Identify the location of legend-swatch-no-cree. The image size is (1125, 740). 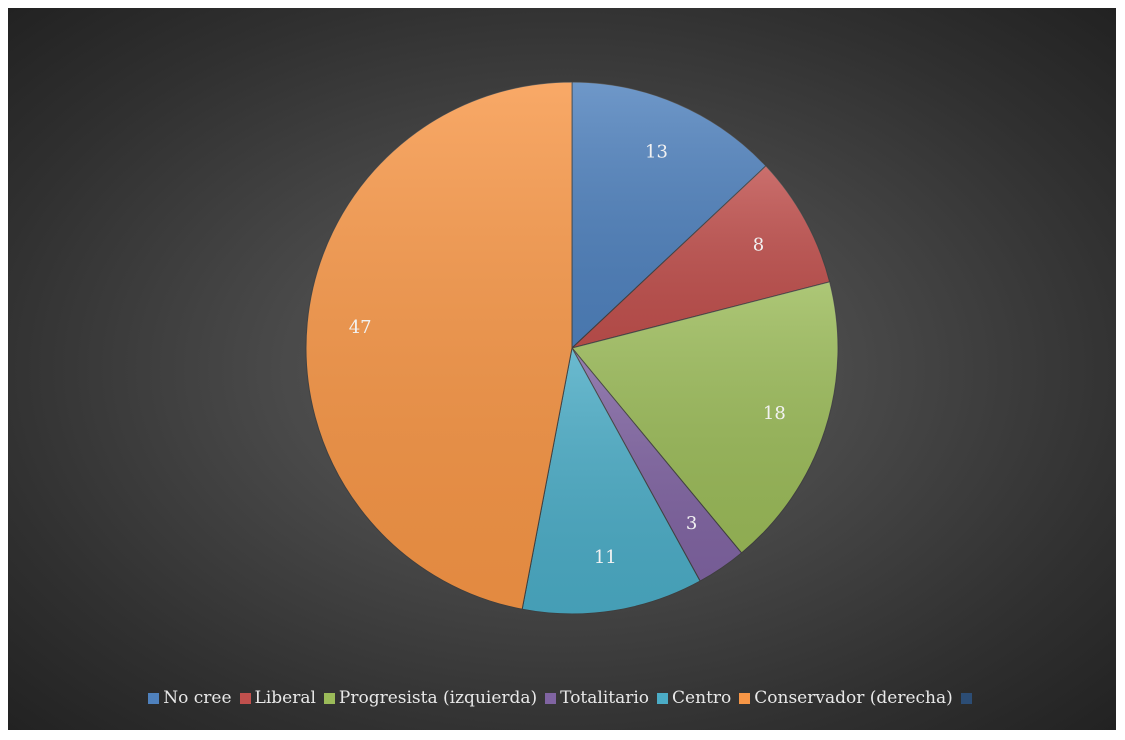
(154, 698).